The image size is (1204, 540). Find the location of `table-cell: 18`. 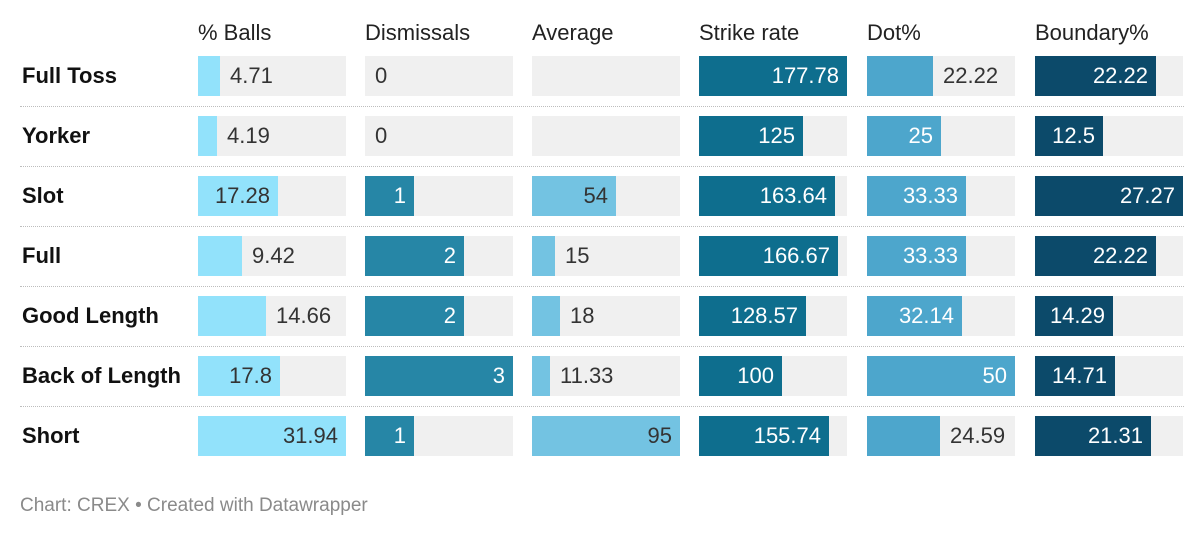

table-cell: 18 is located at coordinates (606, 316).